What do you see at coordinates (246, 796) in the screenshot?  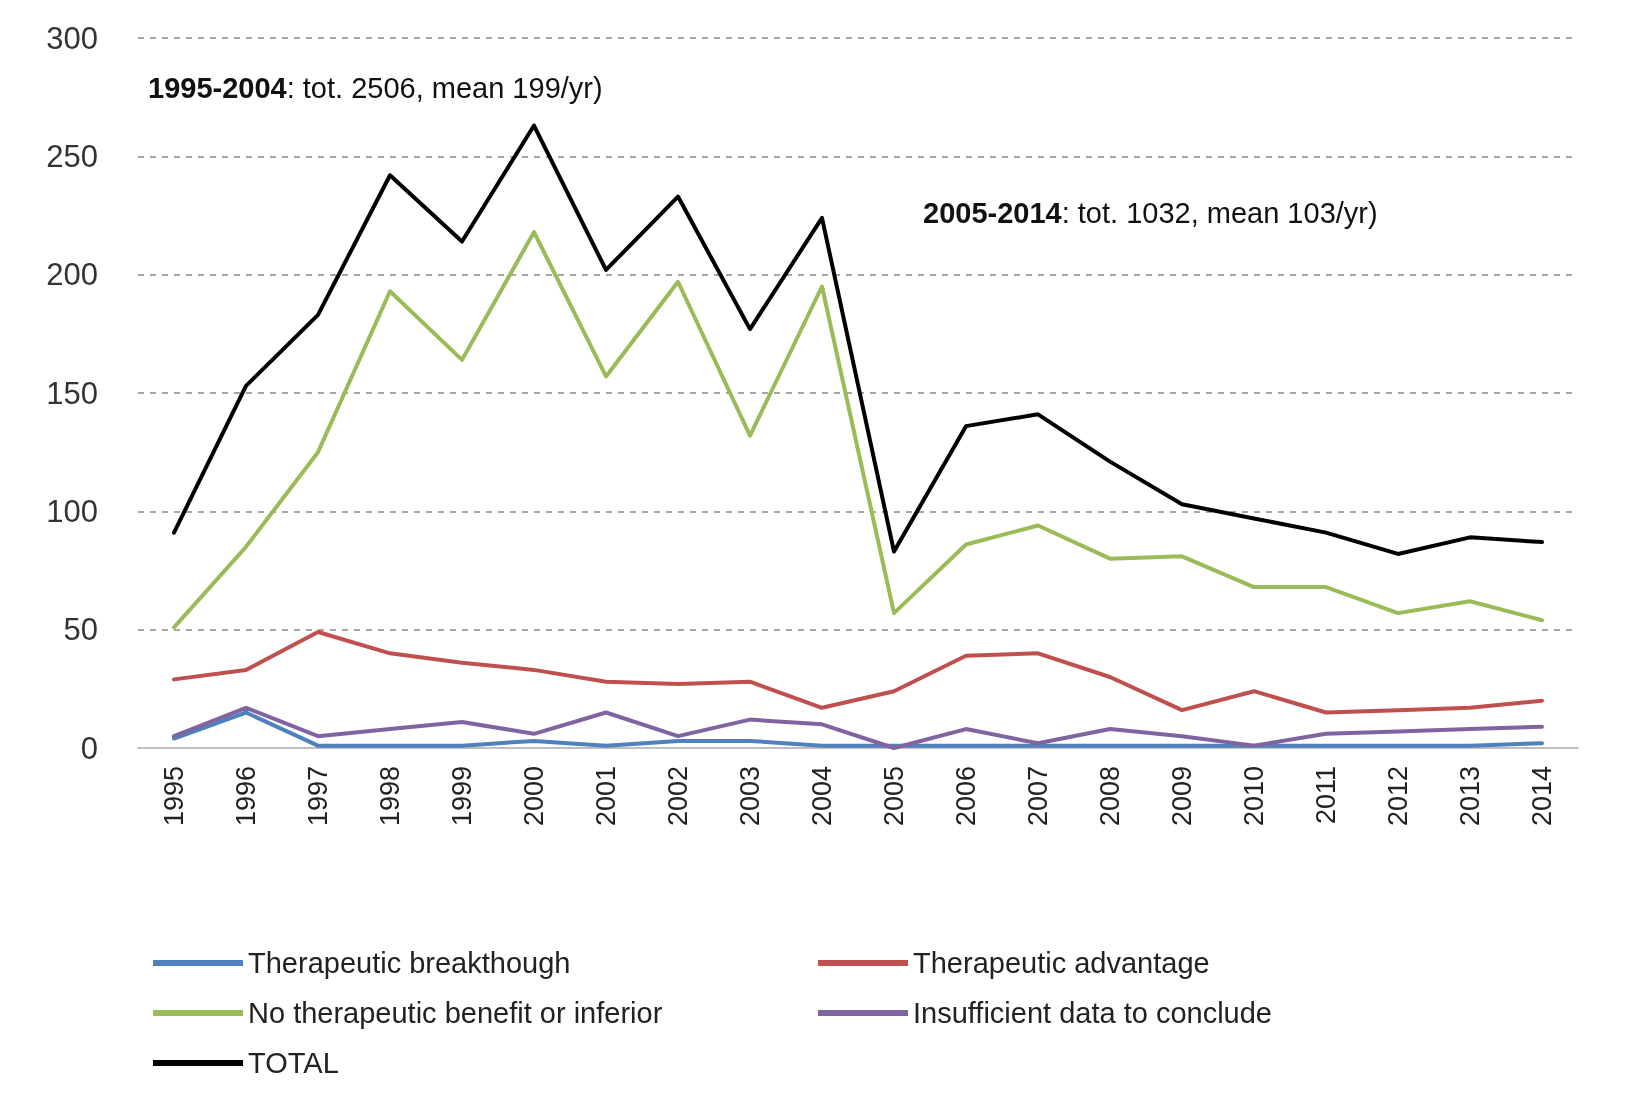 I see `x-tick-label: 1996` at bounding box center [246, 796].